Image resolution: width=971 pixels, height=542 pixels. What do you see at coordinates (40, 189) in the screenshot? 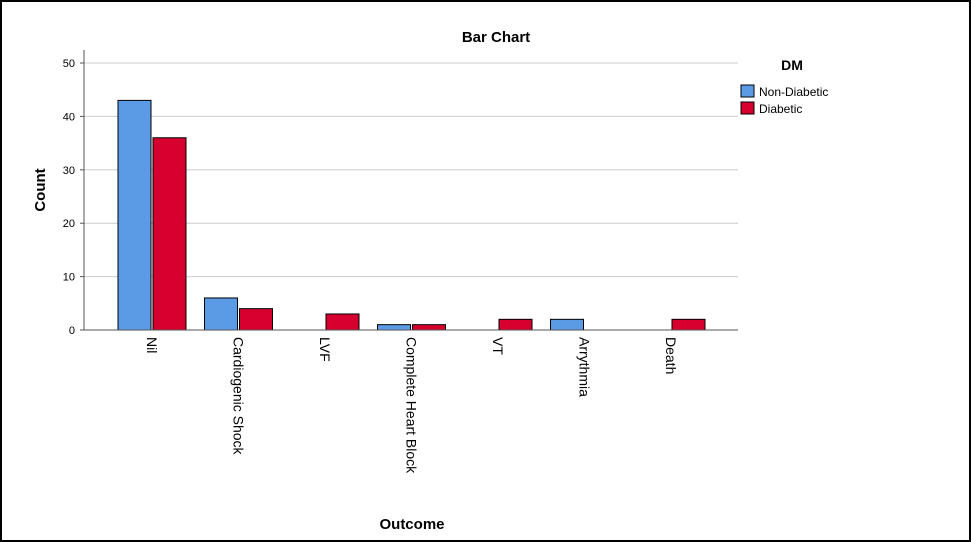
I see `y-axis-title: Count` at bounding box center [40, 189].